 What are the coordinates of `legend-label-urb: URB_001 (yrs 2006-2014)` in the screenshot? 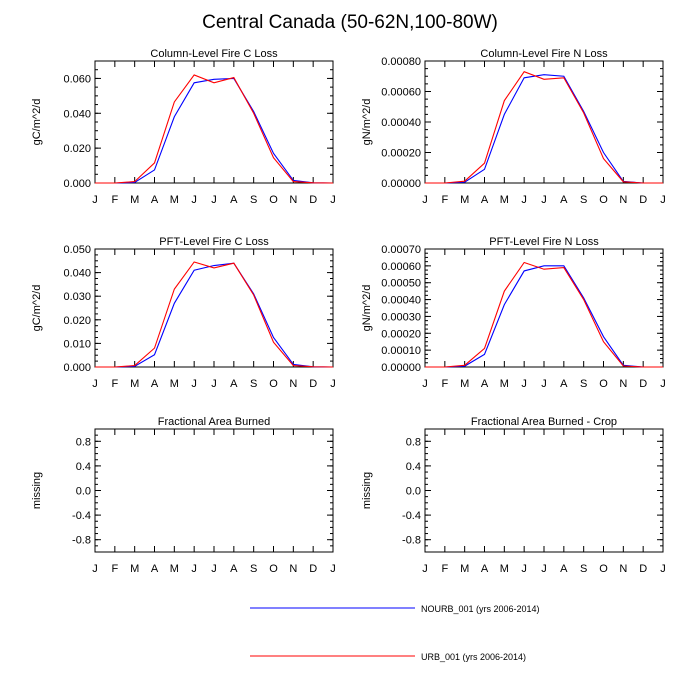 It's located at (473, 657).